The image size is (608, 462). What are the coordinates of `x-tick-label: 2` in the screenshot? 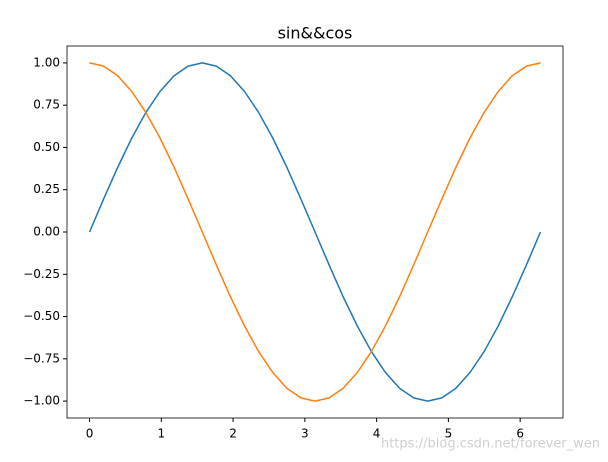 It's located at (233, 434).